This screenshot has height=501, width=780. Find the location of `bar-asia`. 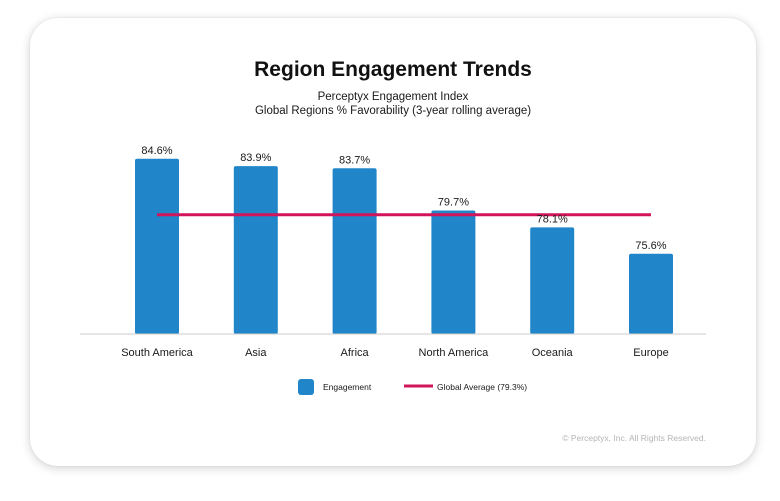

bar-asia is located at coordinates (255, 250).